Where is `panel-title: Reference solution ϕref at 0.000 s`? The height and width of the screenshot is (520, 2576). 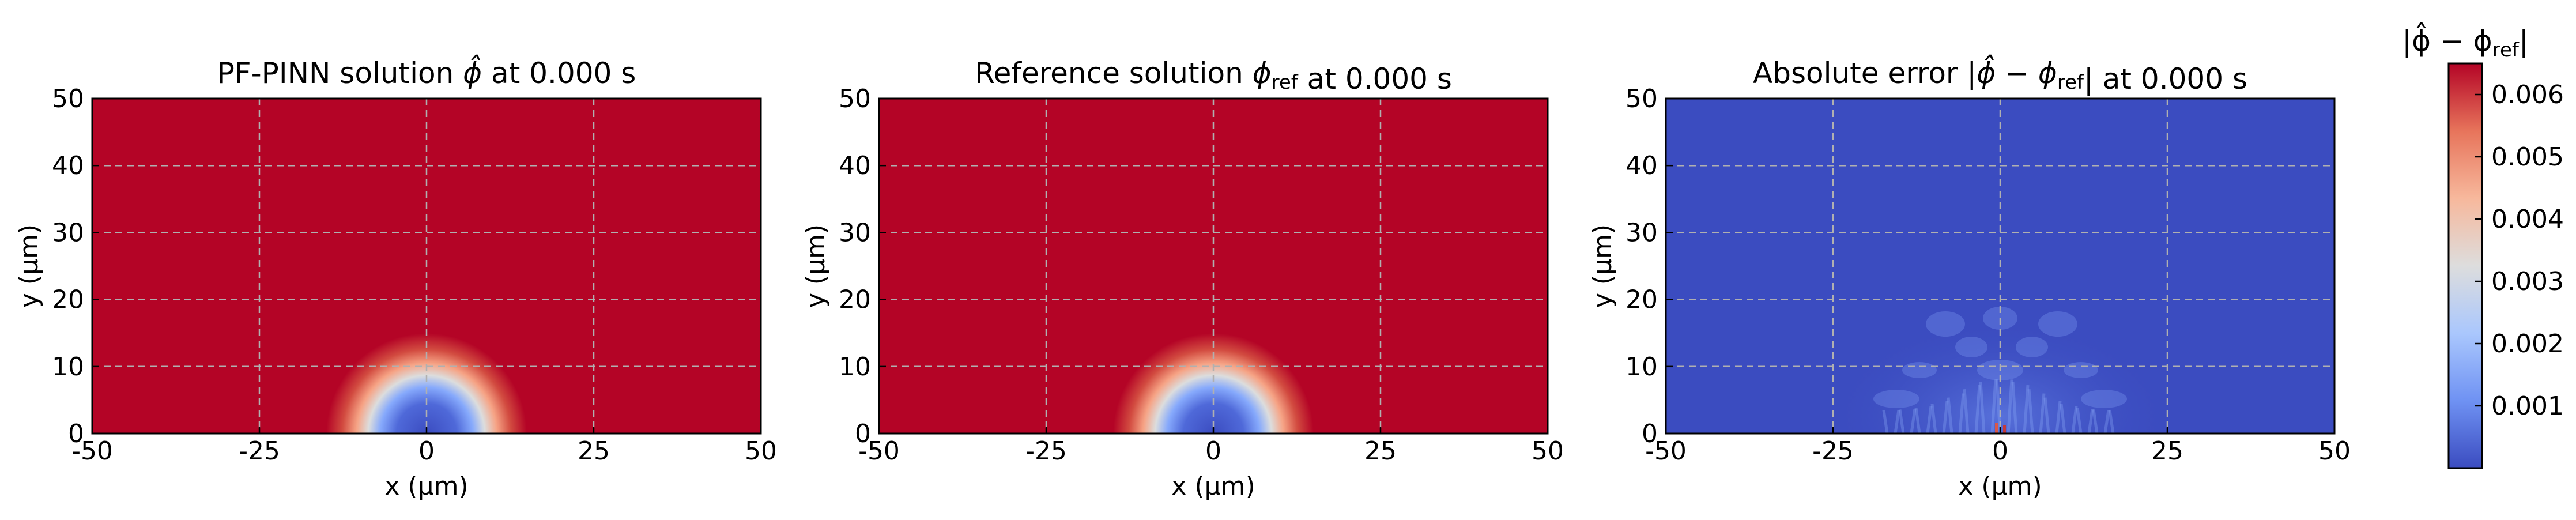
panel-title: Reference solution ϕref at 0.000 s is located at coordinates (1213, 76).